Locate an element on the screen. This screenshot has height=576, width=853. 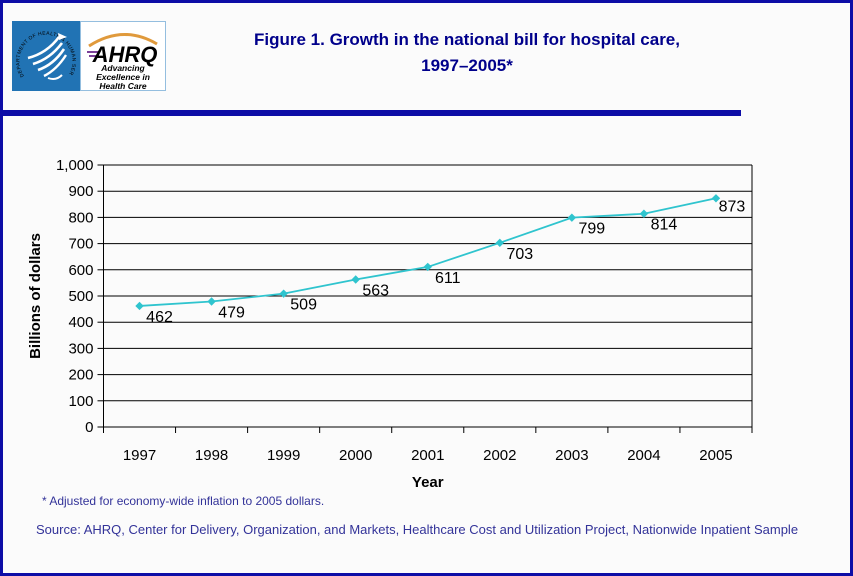
svg-text: 800 is located at coordinates (80, 217).